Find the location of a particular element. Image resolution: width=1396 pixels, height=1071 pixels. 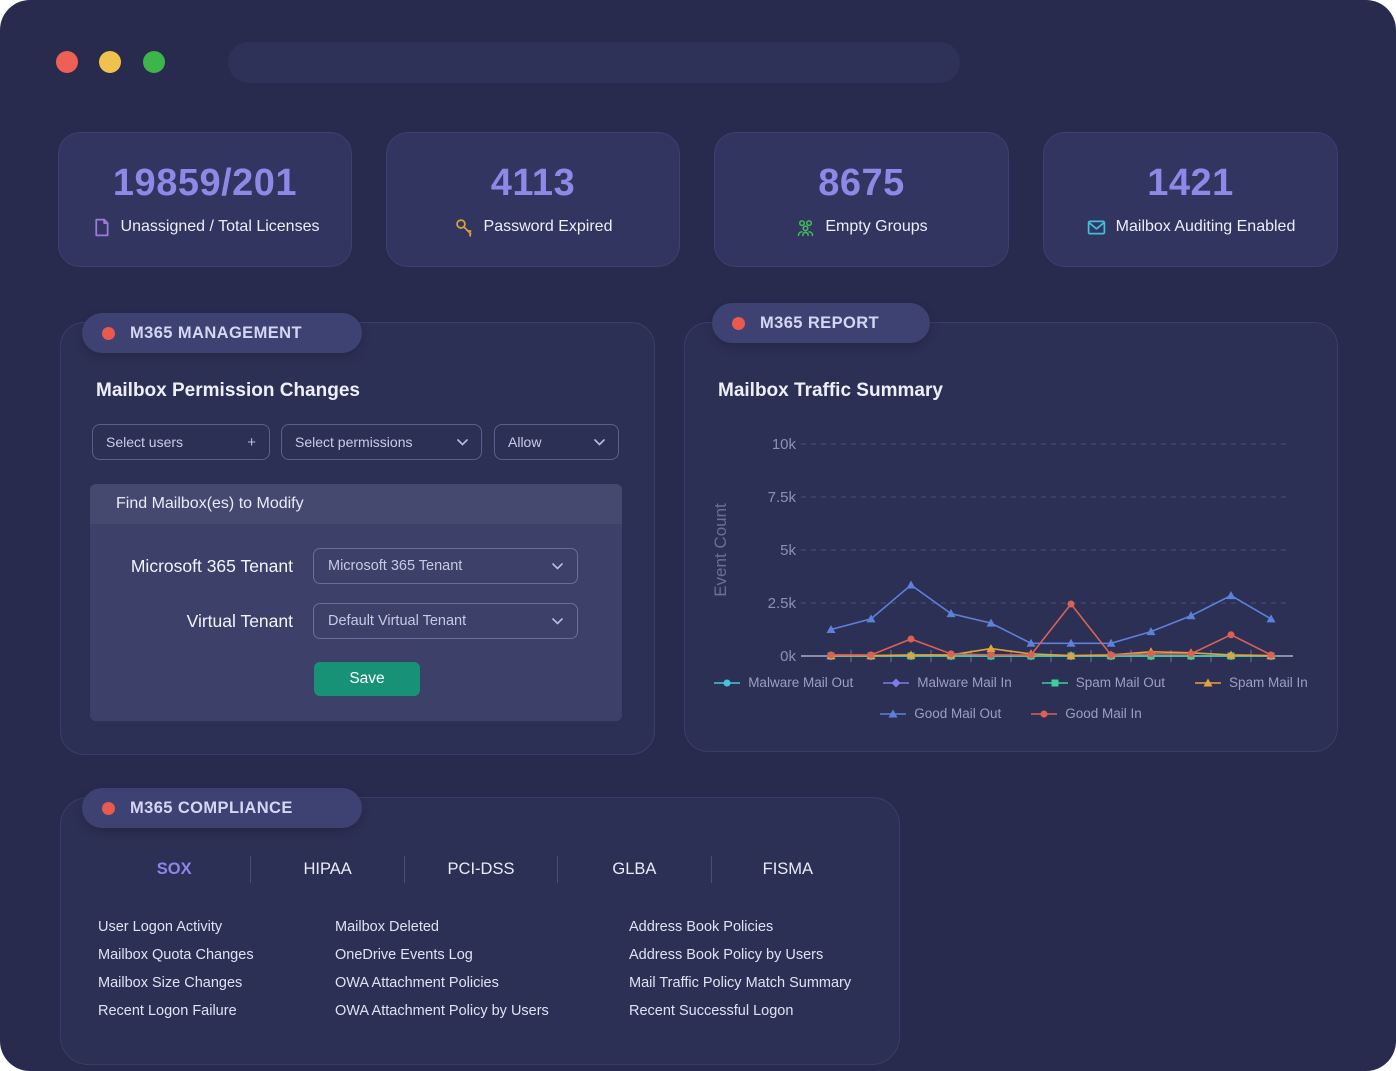

allow-dropdown: Allow is located at coordinates (556, 442).